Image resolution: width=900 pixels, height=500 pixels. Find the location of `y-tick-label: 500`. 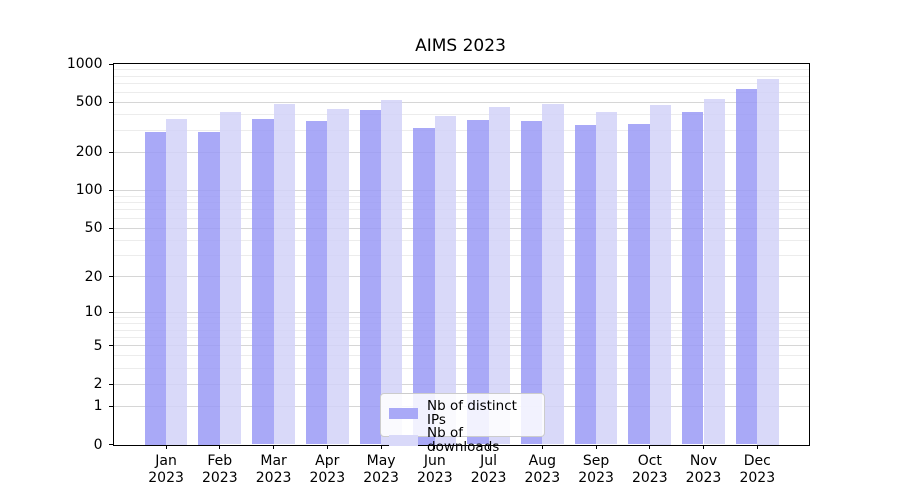

y-tick-label: 500 is located at coordinates (89, 102).